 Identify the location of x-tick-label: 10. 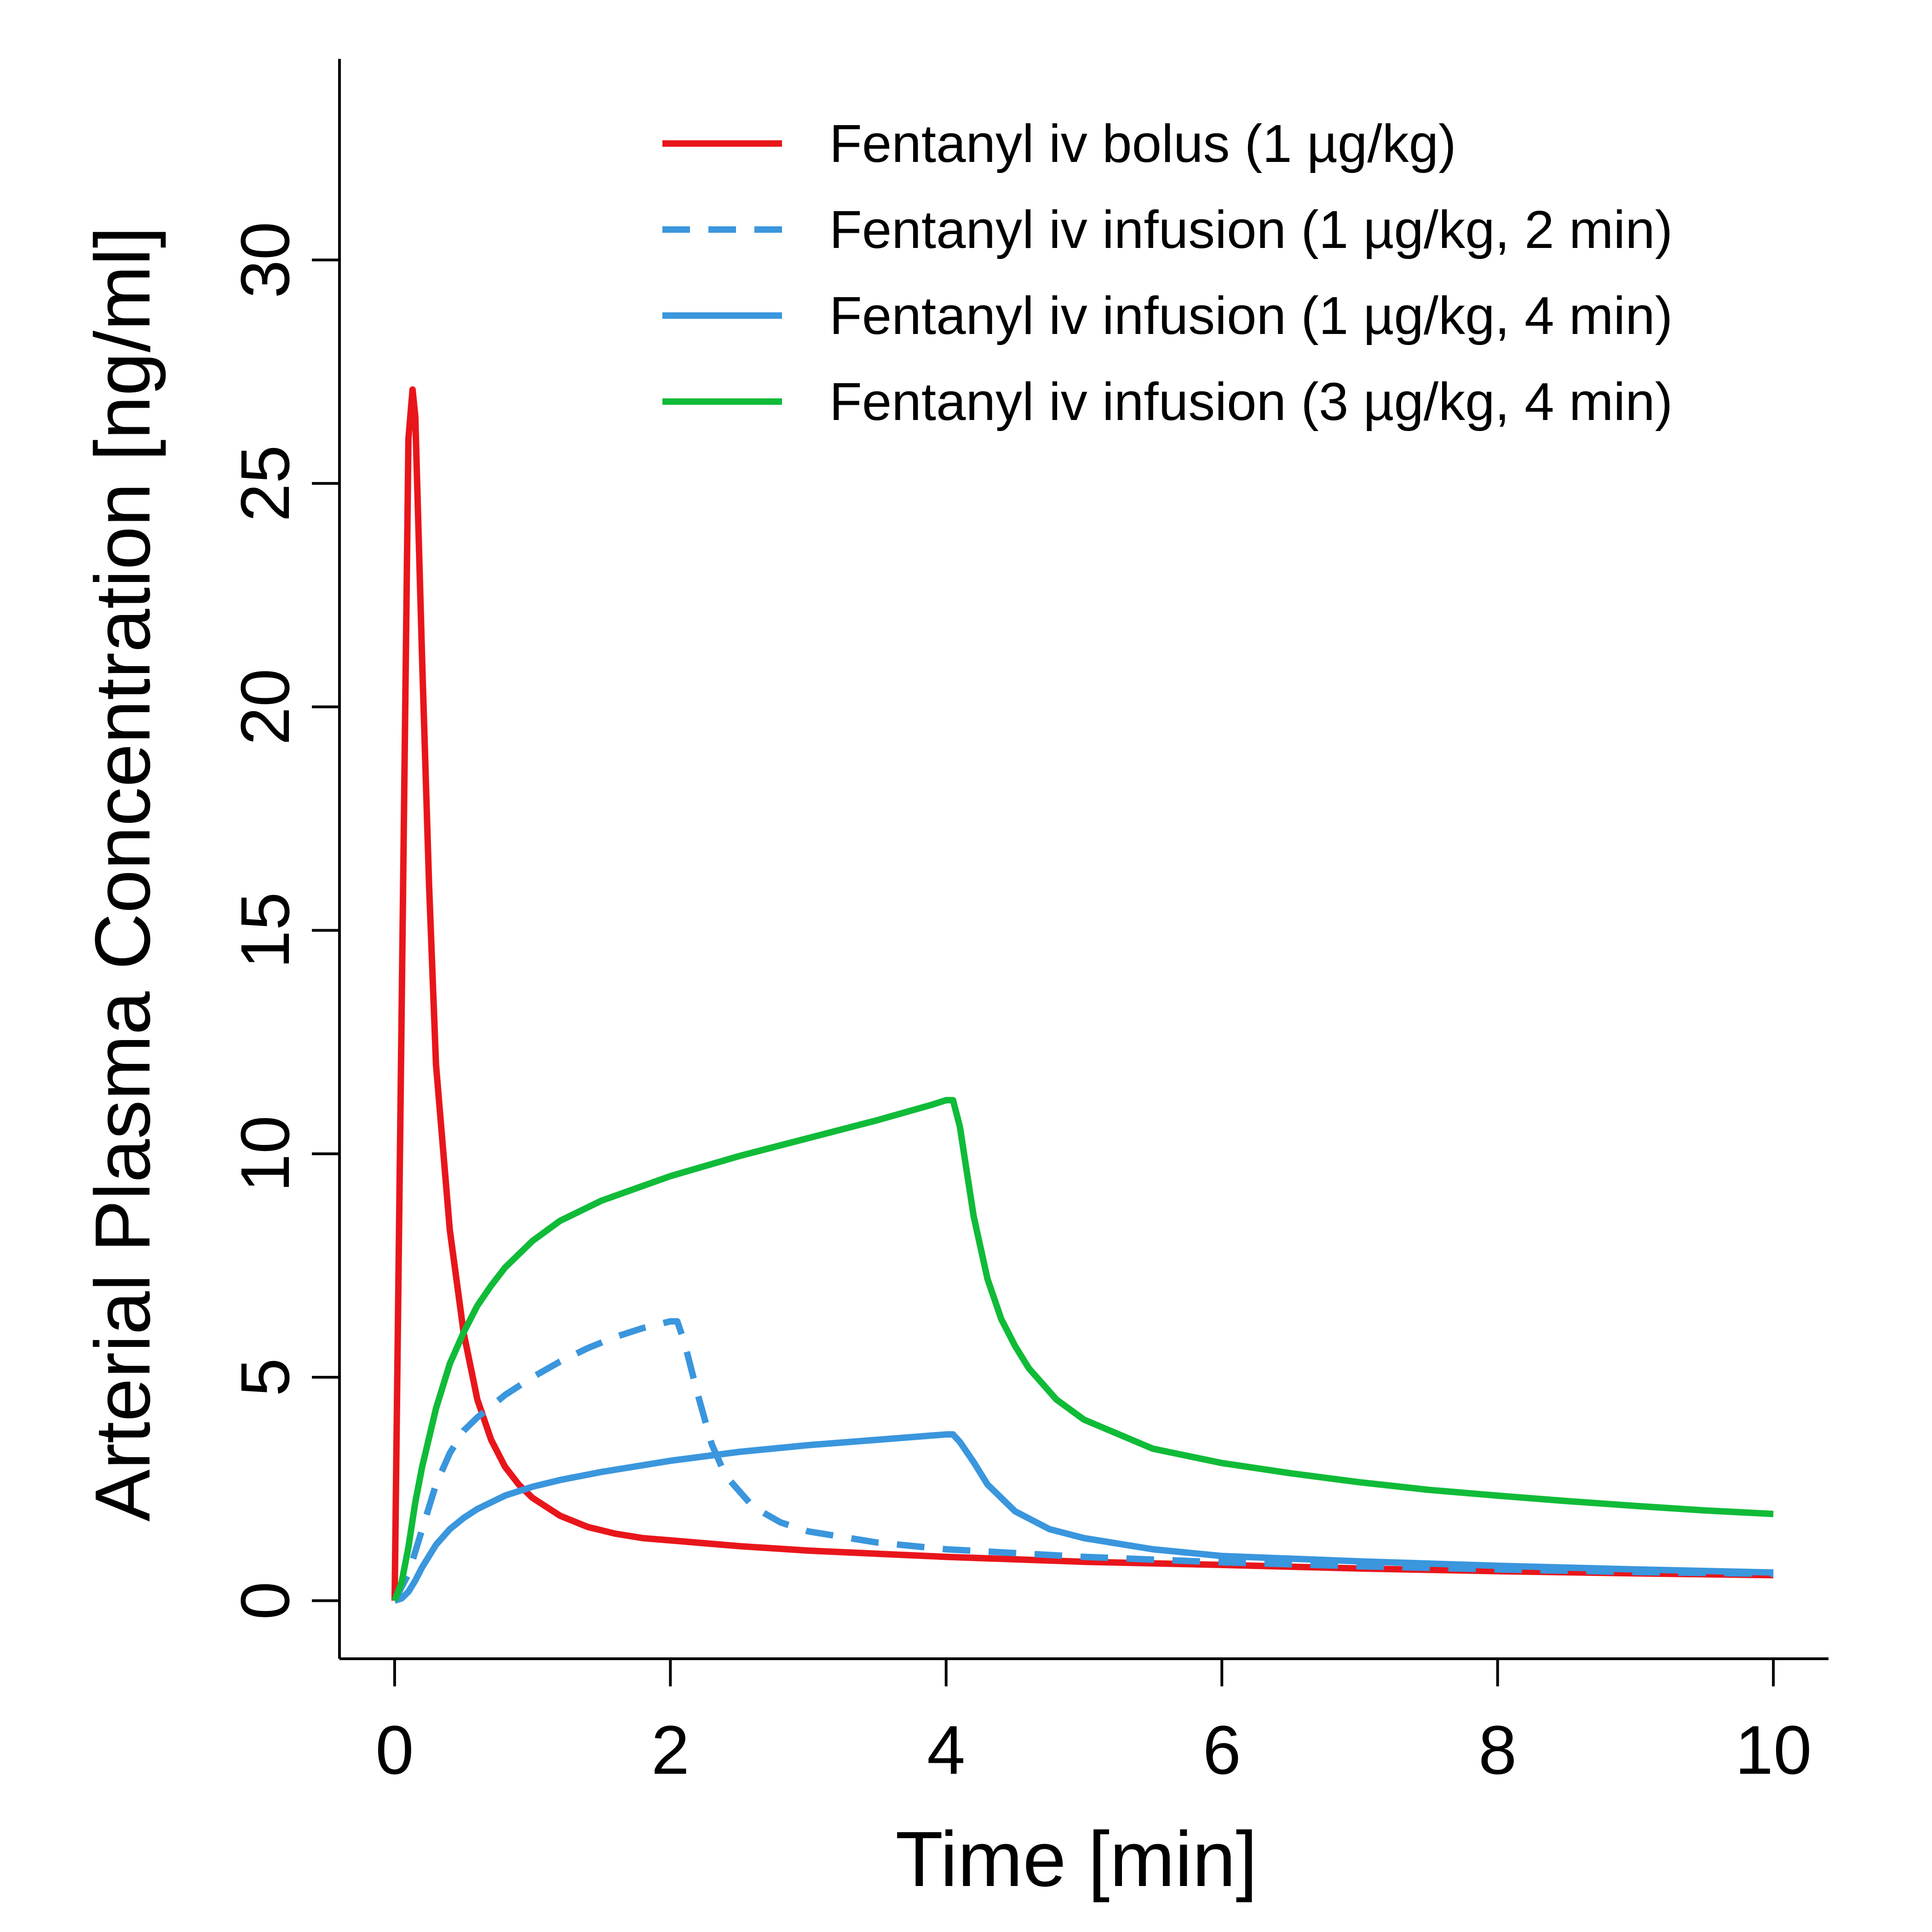
(1773, 1749).